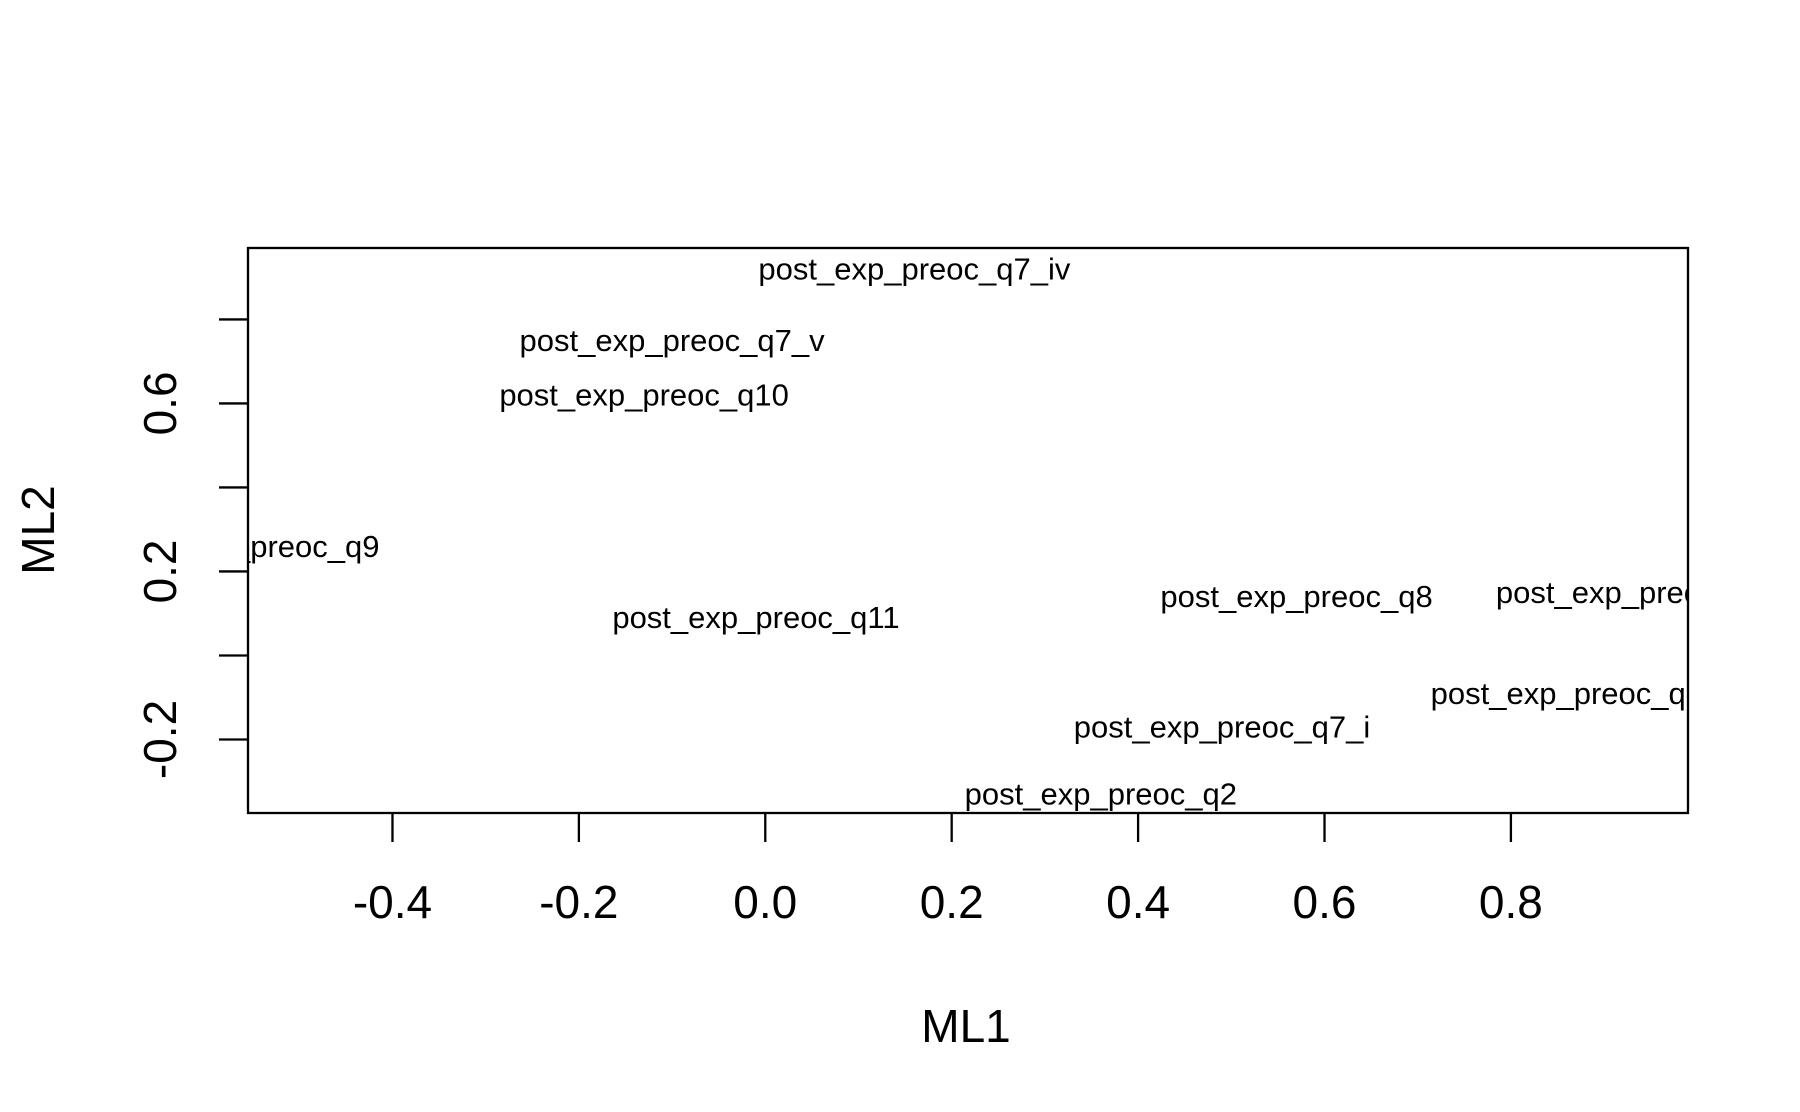 This screenshot has width=1800, height=1112. I want to click on x-tick-label: 0.2, so click(952, 902).